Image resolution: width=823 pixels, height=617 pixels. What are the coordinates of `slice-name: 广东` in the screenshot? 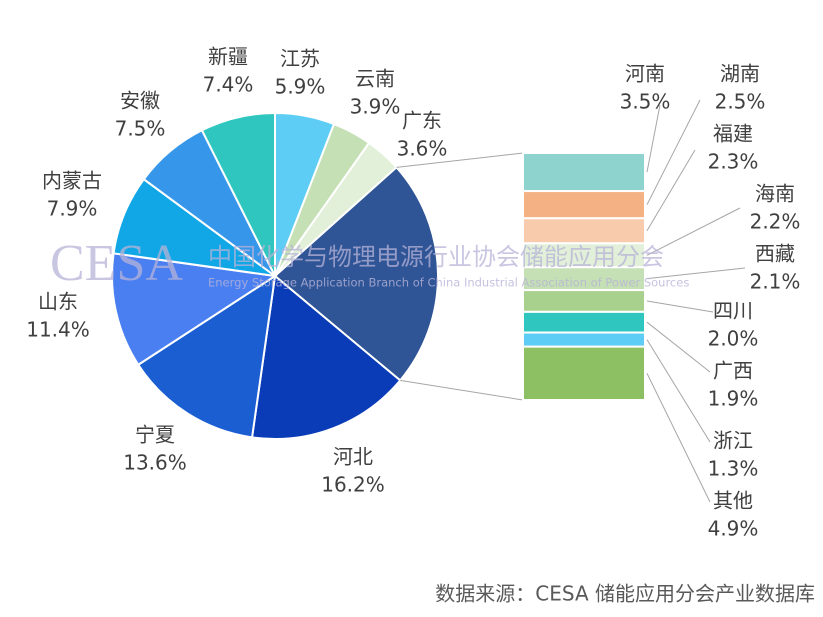 It's located at (422, 121).